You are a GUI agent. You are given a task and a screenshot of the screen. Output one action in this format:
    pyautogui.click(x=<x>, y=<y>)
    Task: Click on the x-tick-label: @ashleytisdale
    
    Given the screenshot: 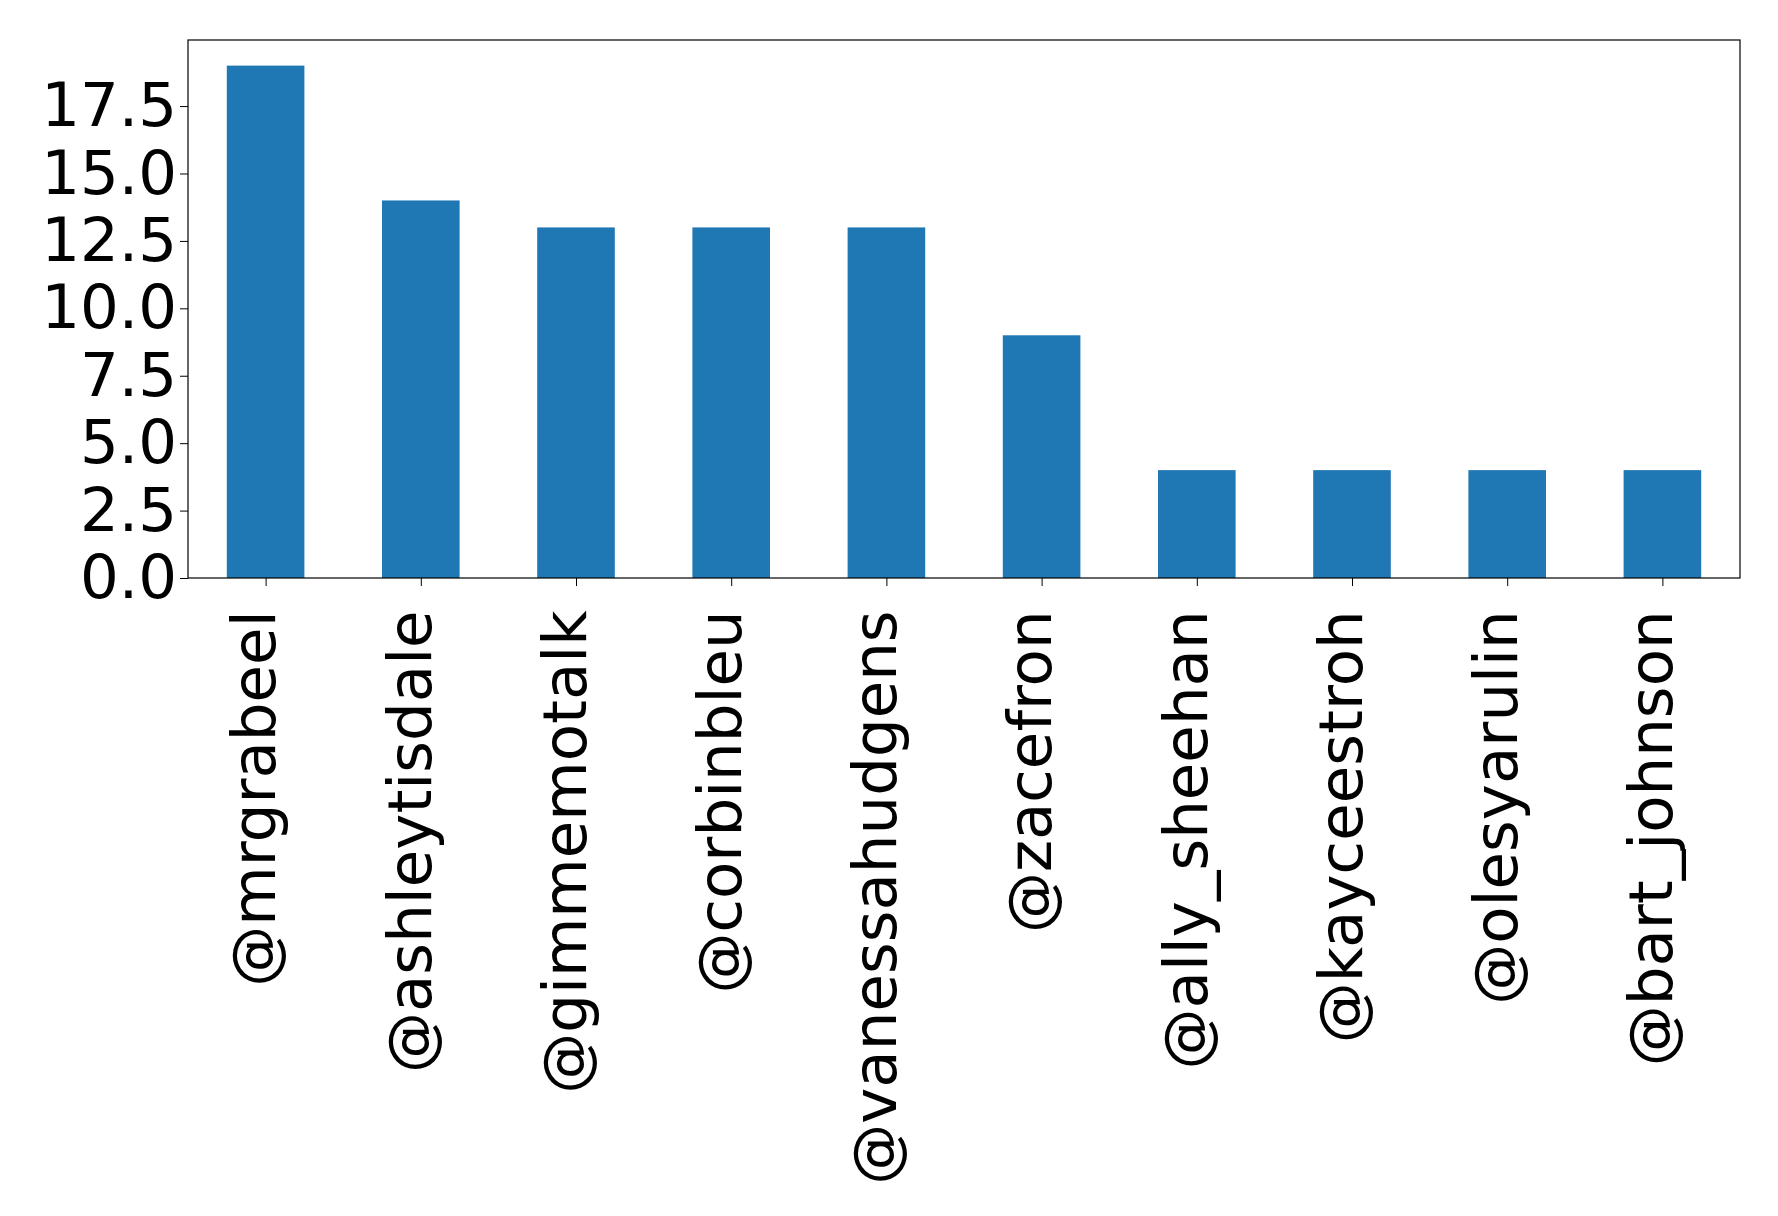 What is the action you would take?
    pyautogui.click(x=409, y=842)
    